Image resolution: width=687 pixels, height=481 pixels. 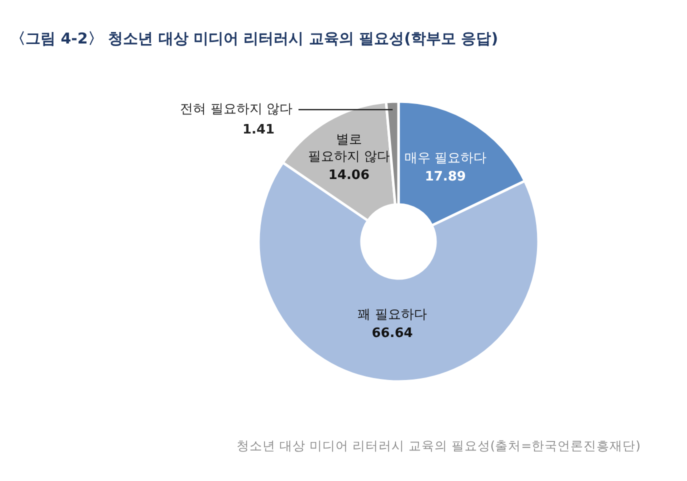 What do you see at coordinates (445, 158) in the screenshot?
I see `slice-label: 매우 필요하다` at bounding box center [445, 158].